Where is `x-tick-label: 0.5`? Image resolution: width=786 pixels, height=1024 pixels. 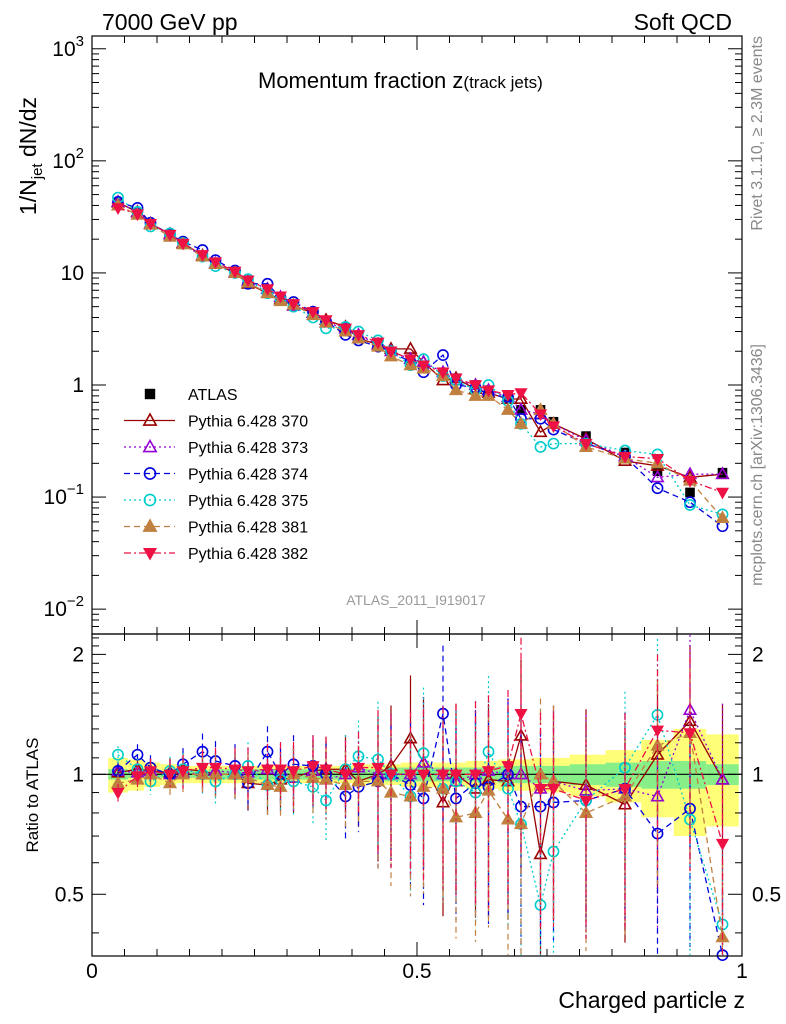
x-tick-label: 0.5 is located at coordinates (416, 971).